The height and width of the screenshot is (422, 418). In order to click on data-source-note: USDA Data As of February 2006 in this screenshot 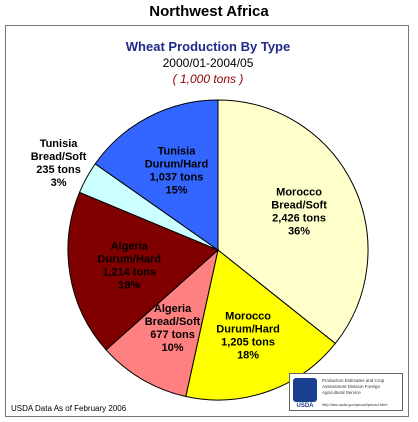, I will do `click(69, 408)`.